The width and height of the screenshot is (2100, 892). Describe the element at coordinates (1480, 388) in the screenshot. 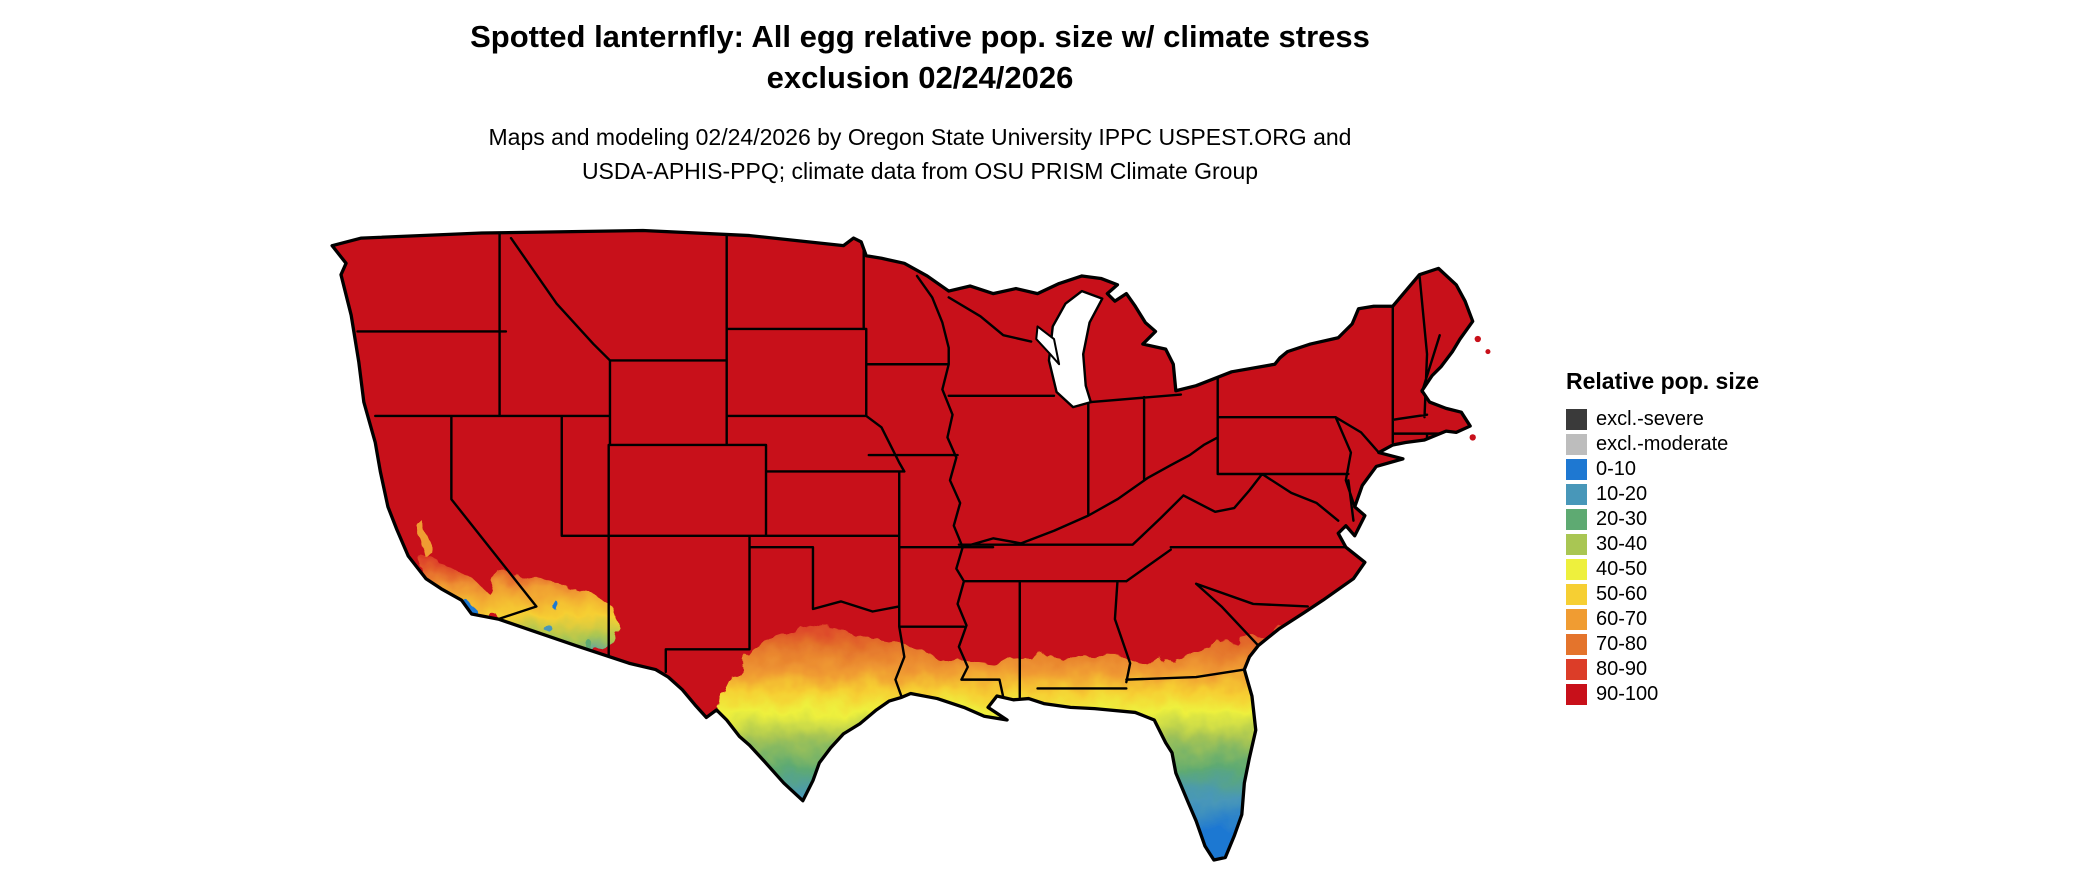

I see `coastal-island-specks` at that location.